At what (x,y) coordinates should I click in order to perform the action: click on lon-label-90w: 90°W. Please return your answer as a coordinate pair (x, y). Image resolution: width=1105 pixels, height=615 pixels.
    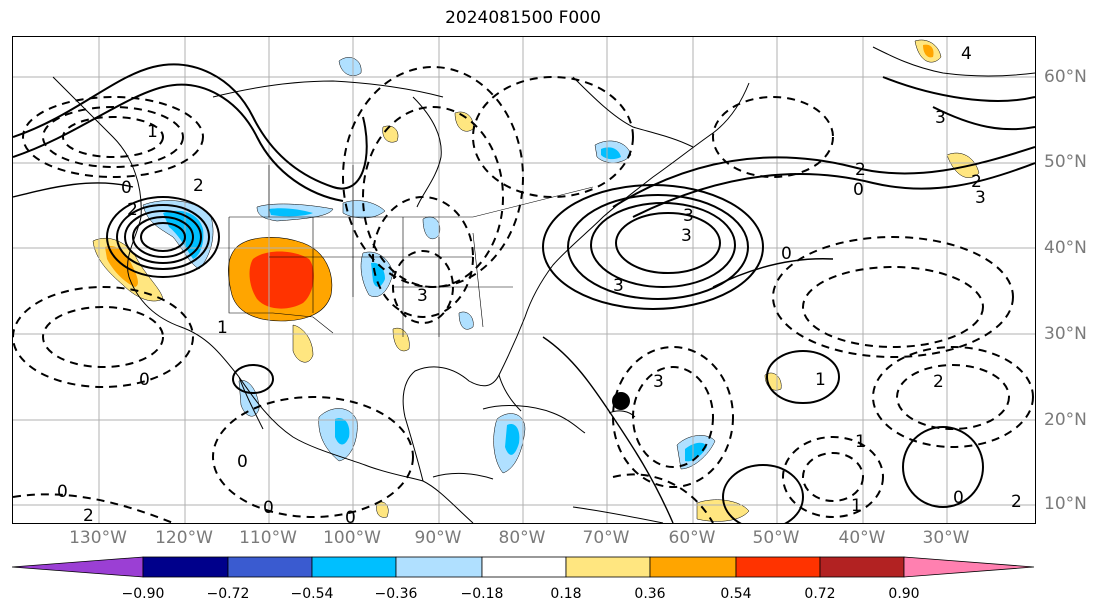
    Looking at the image, I should click on (438, 538).